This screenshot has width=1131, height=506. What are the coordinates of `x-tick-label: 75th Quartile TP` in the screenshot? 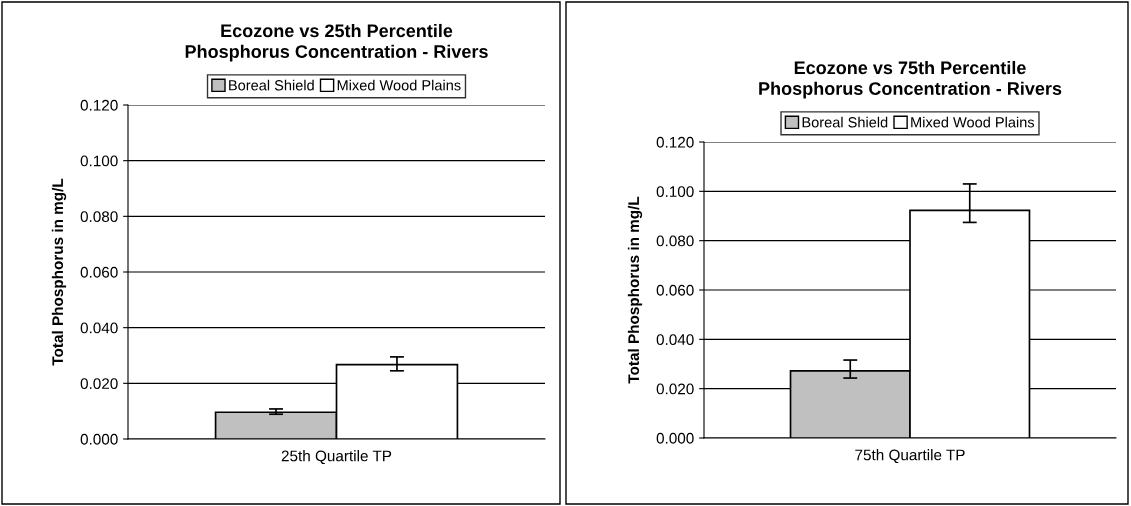 It's located at (910, 456).